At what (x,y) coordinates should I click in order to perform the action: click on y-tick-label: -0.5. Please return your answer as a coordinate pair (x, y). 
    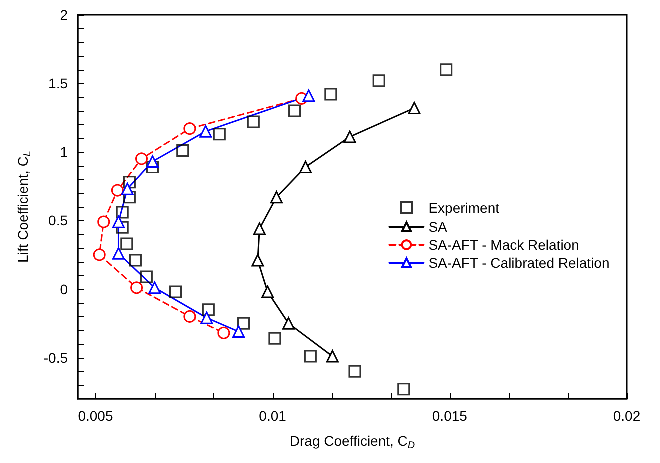
    Looking at the image, I should click on (56, 358).